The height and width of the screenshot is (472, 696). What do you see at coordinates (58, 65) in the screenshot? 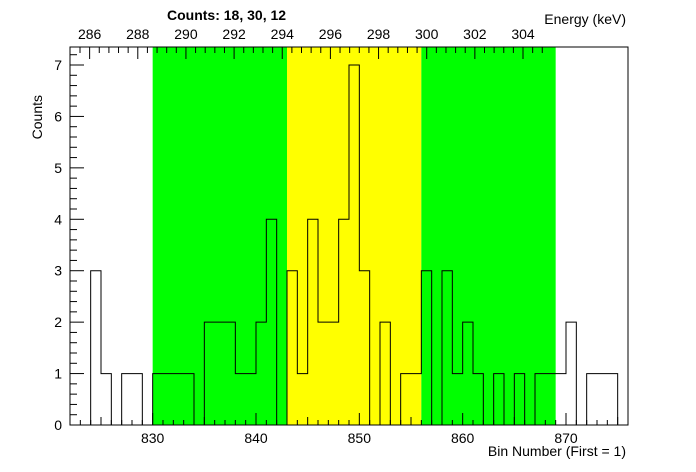
I see `y-tick-label: 7` at bounding box center [58, 65].